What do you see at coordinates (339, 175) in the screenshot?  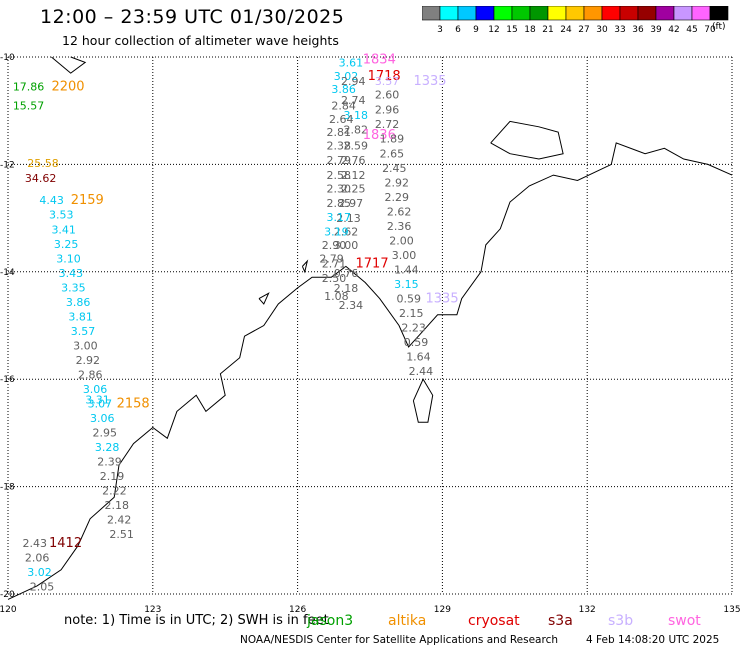 I see `wave-height-label: 2.58` at bounding box center [339, 175].